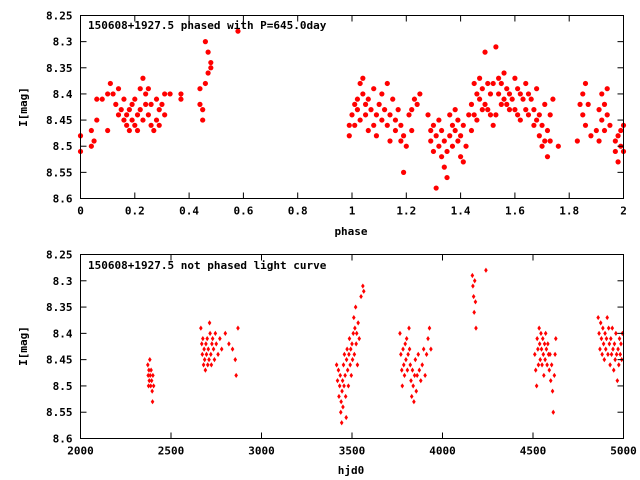 Image resolution: width=640 pixels, height=480 pixels. Describe the element at coordinates (207, 25) in the screenshot. I see `chart-title: 150608+1927.5 phased with P=645.0day` at that location.